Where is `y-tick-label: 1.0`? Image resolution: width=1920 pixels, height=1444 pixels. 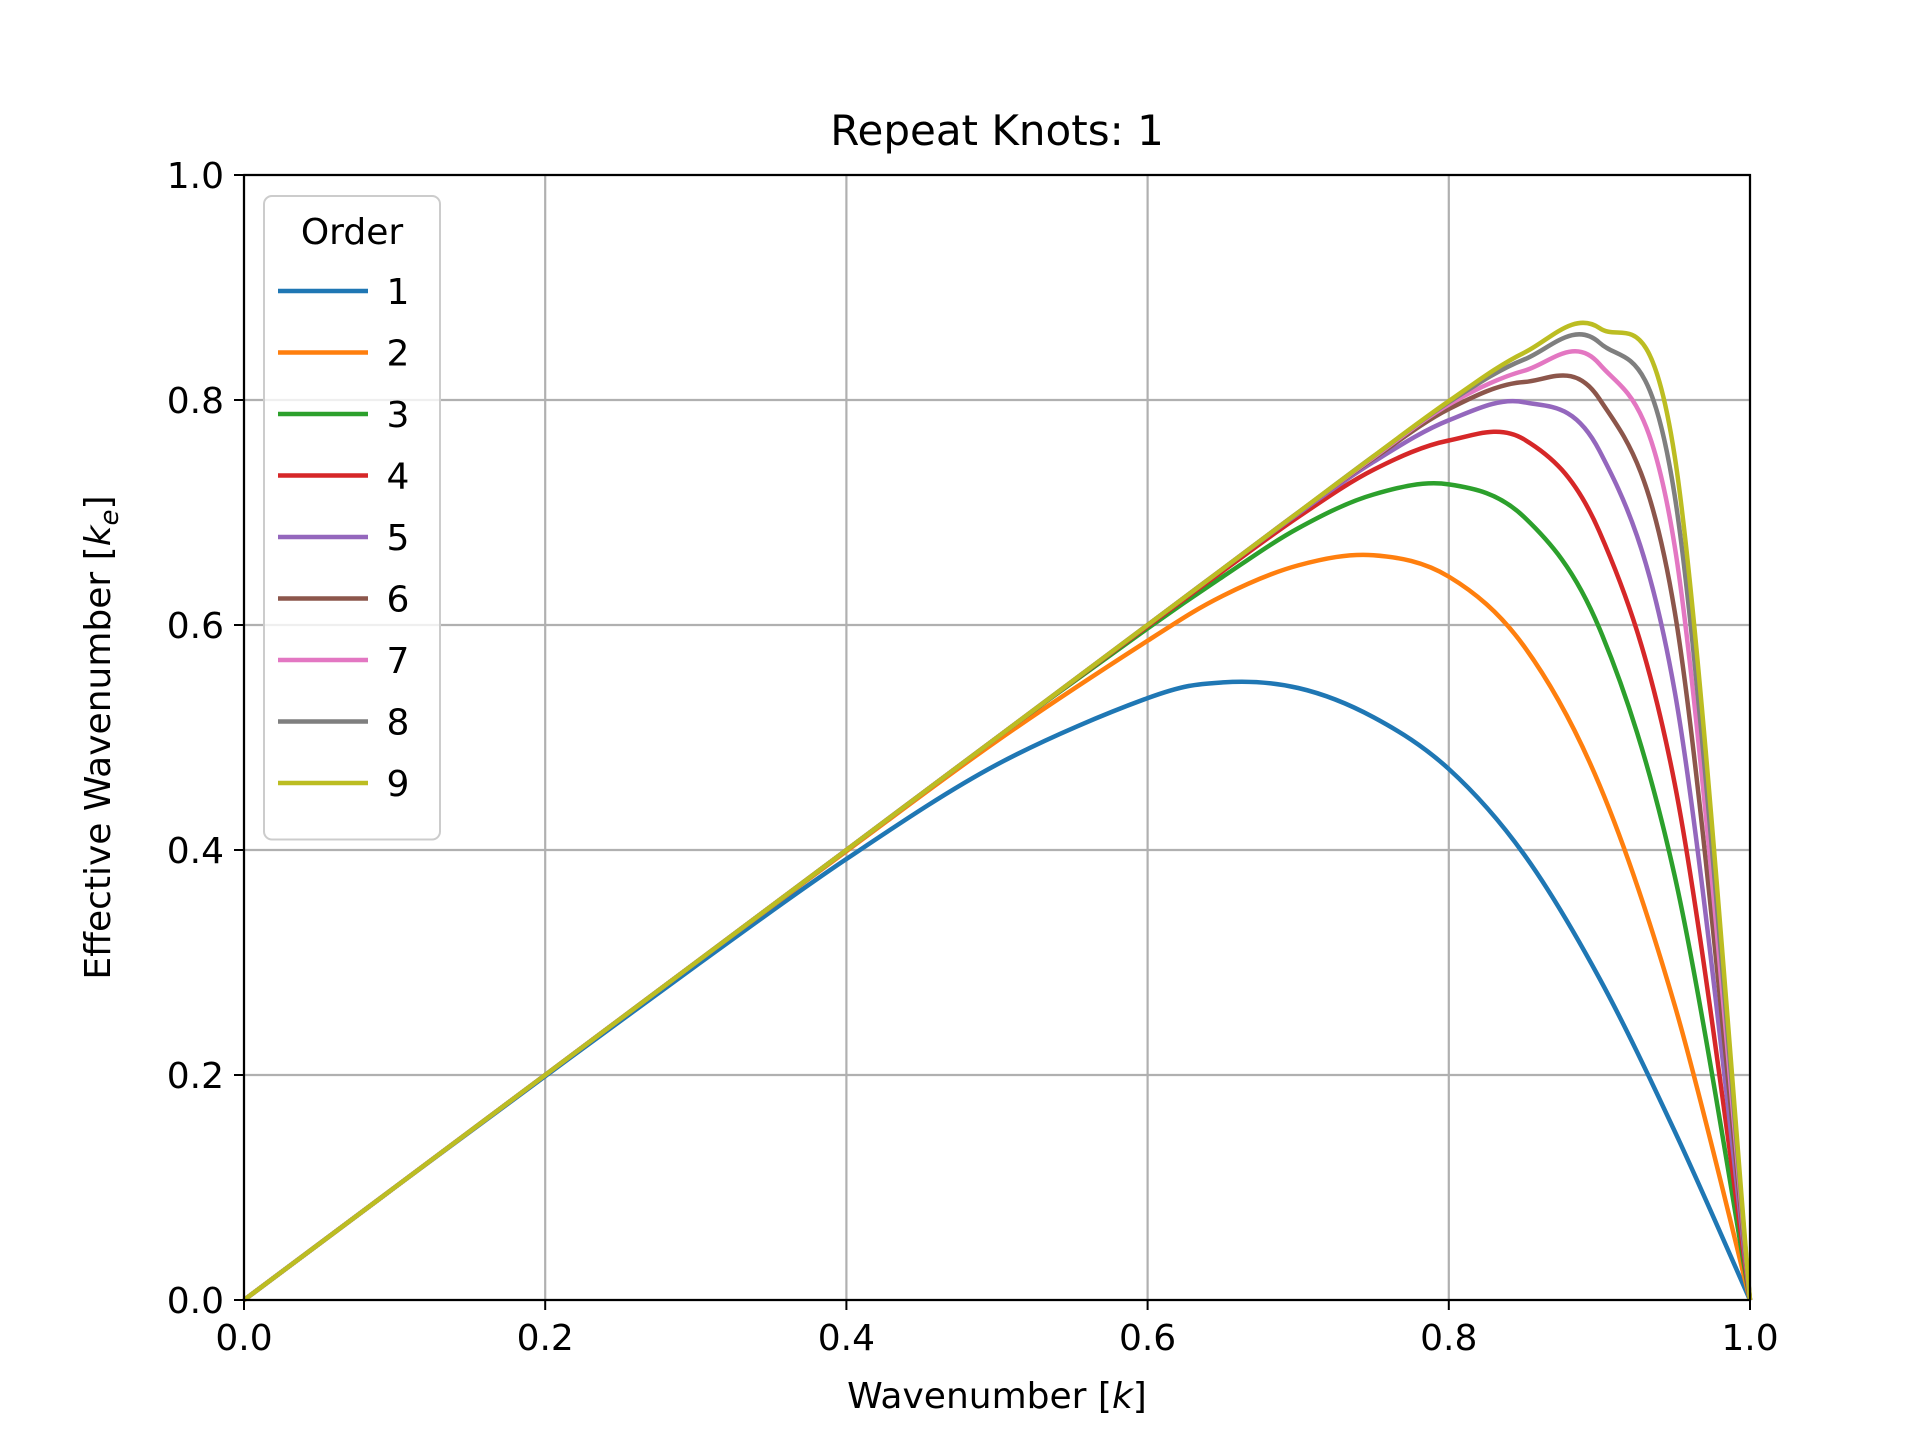 y-tick-label: 1.0 is located at coordinates (195, 176).